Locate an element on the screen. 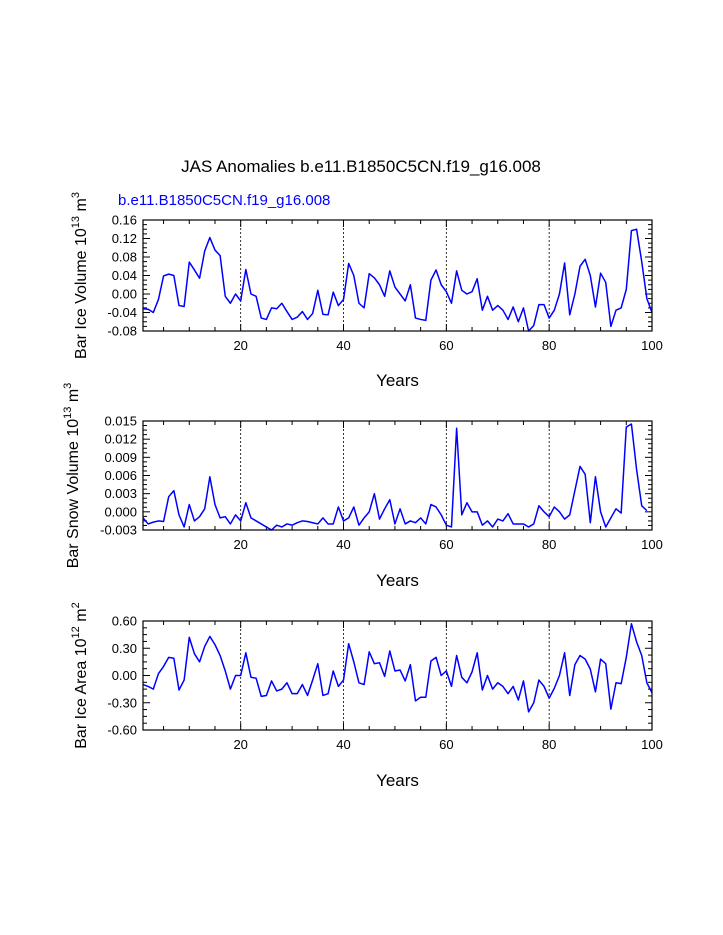 The height and width of the screenshot is (935, 723). y-tick-label: 0.000 is located at coordinates (120, 511).